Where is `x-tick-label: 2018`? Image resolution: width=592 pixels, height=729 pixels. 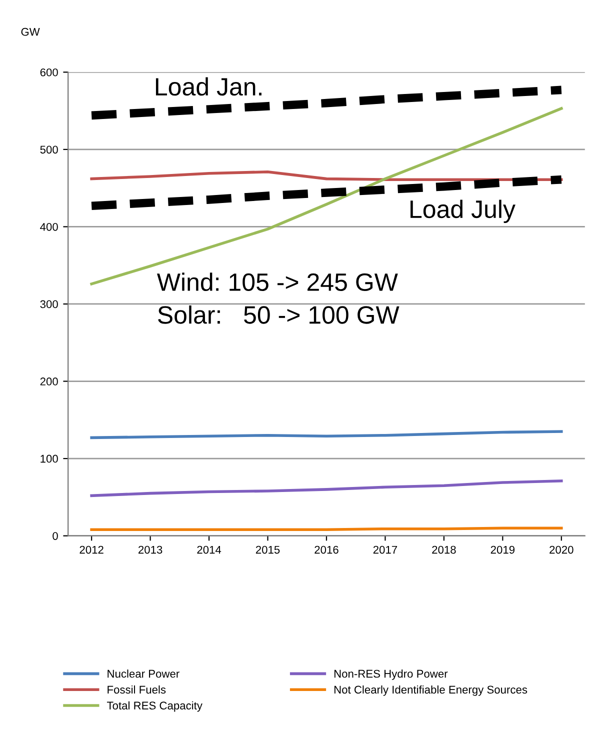
x-tick-label: 2018 is located at coordinates (444, 550).